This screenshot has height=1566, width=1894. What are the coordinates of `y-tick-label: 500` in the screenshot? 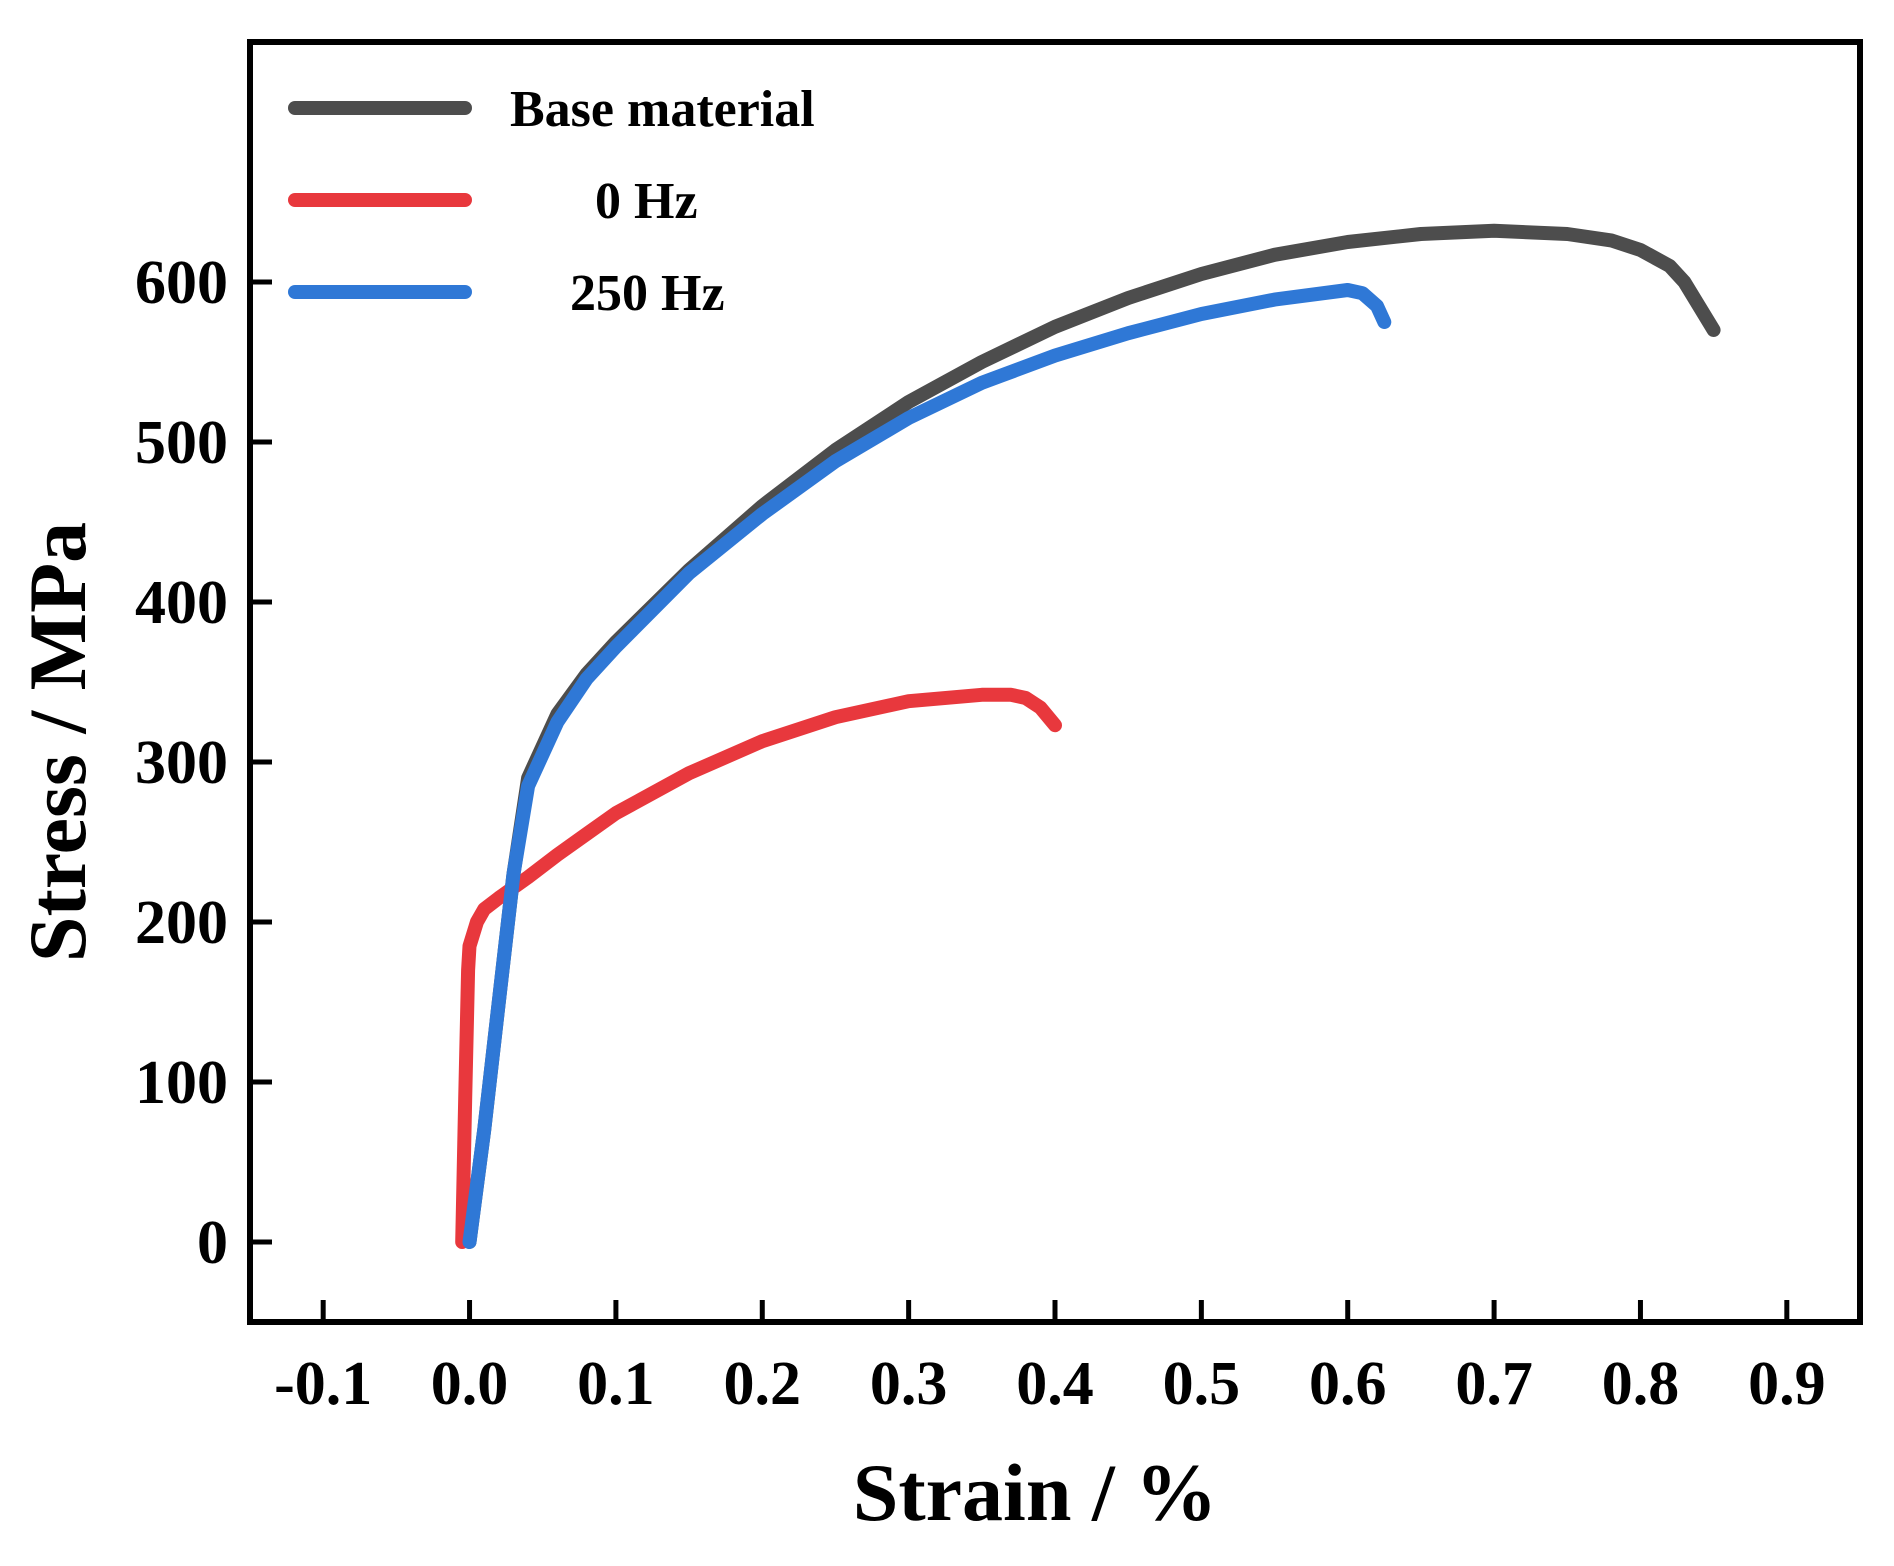 It's located at (181, 443).